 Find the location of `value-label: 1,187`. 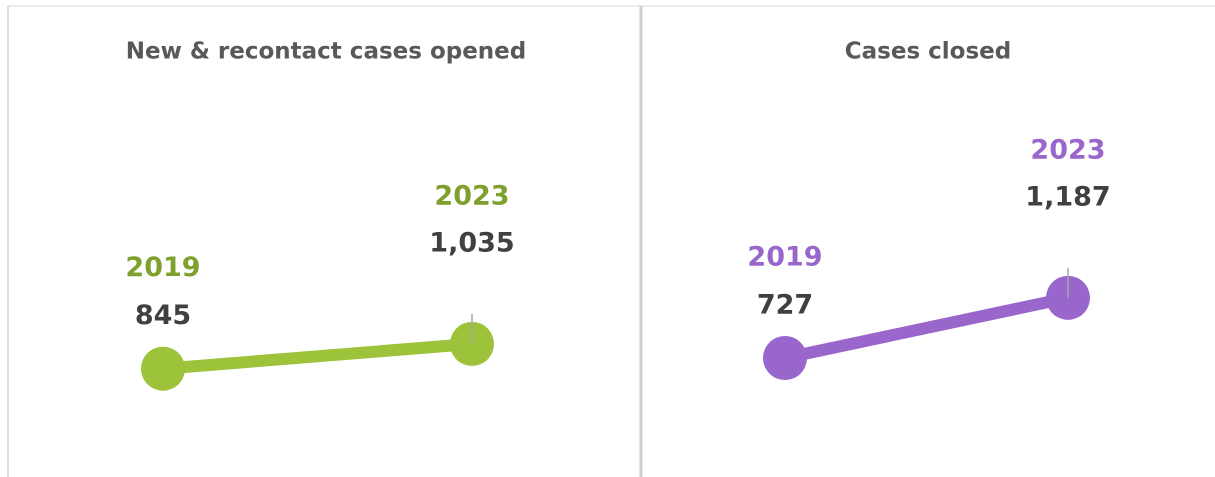

value-label: 1,187 is located at coordinates (1067, 196).